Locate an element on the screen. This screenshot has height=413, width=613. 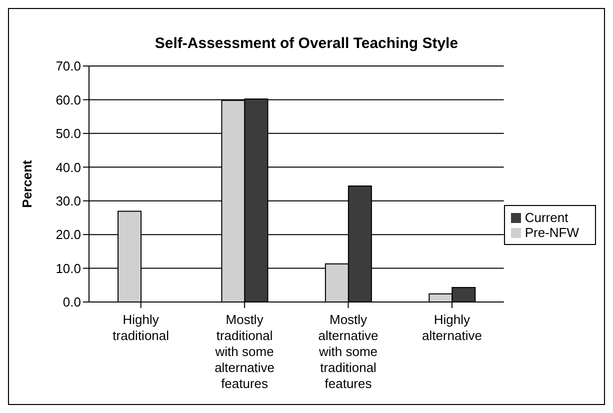
y-tick-label: 10.0 is located at coordinates (68, 268).